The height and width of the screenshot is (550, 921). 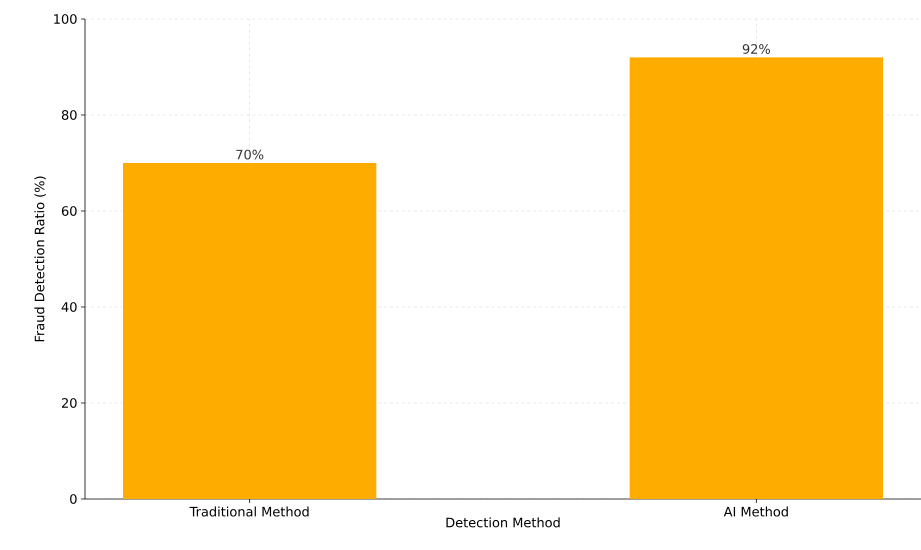 What do you see at coordinates (503, 522) in the screenshot?
I see `x-axis-title: Detection Method` at bounding box center [503, 522].